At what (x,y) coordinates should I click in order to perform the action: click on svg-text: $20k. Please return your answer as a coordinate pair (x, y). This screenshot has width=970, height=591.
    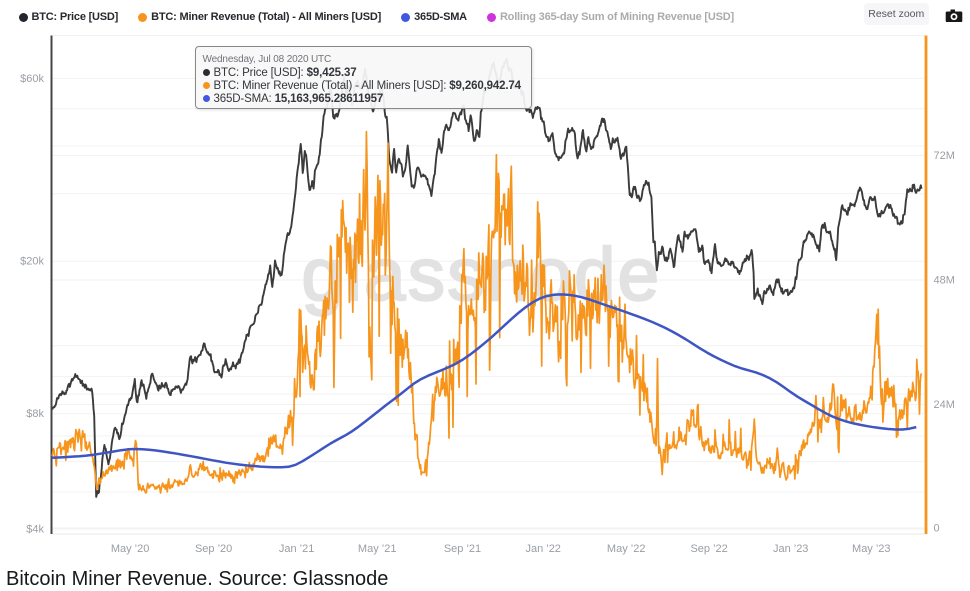
    Looking at the image, I should click on (32, 262).